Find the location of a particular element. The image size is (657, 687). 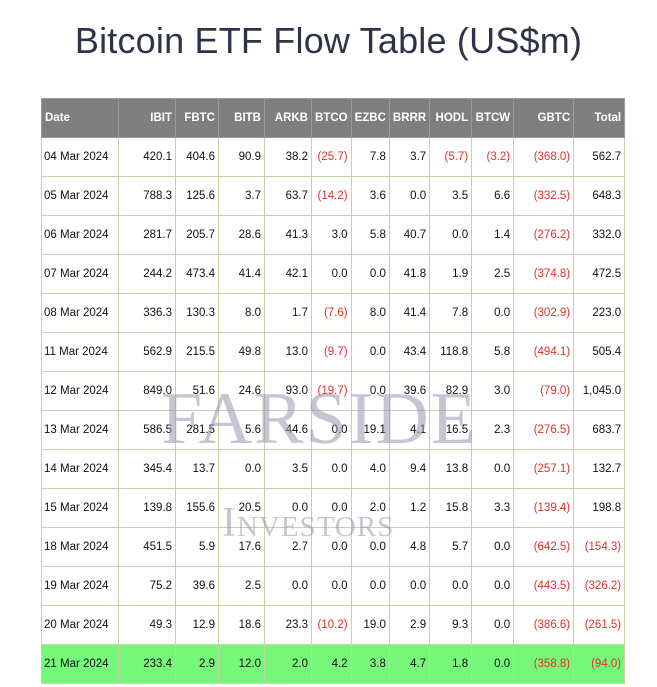

arkb-cell: 1.7 is located at coordinates (288, 313).